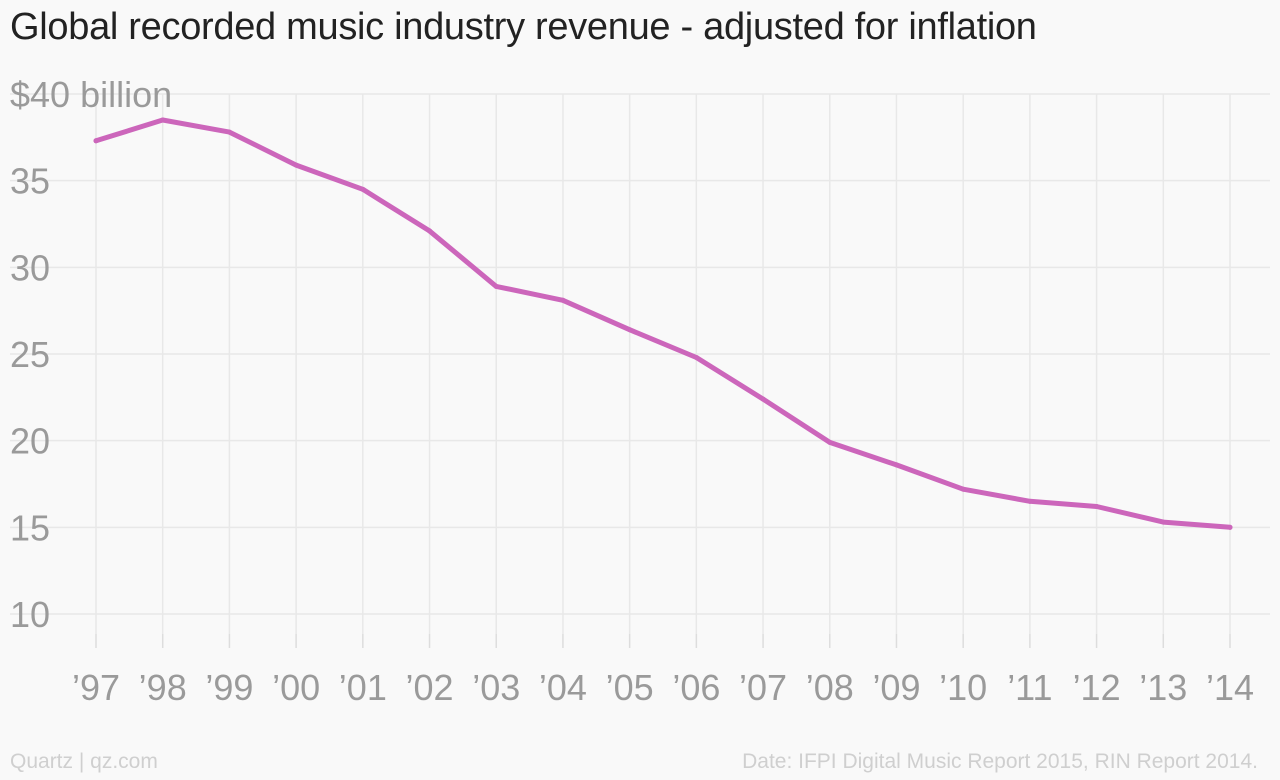  I want to click on y-tick-label: 30, so click(30, 267).